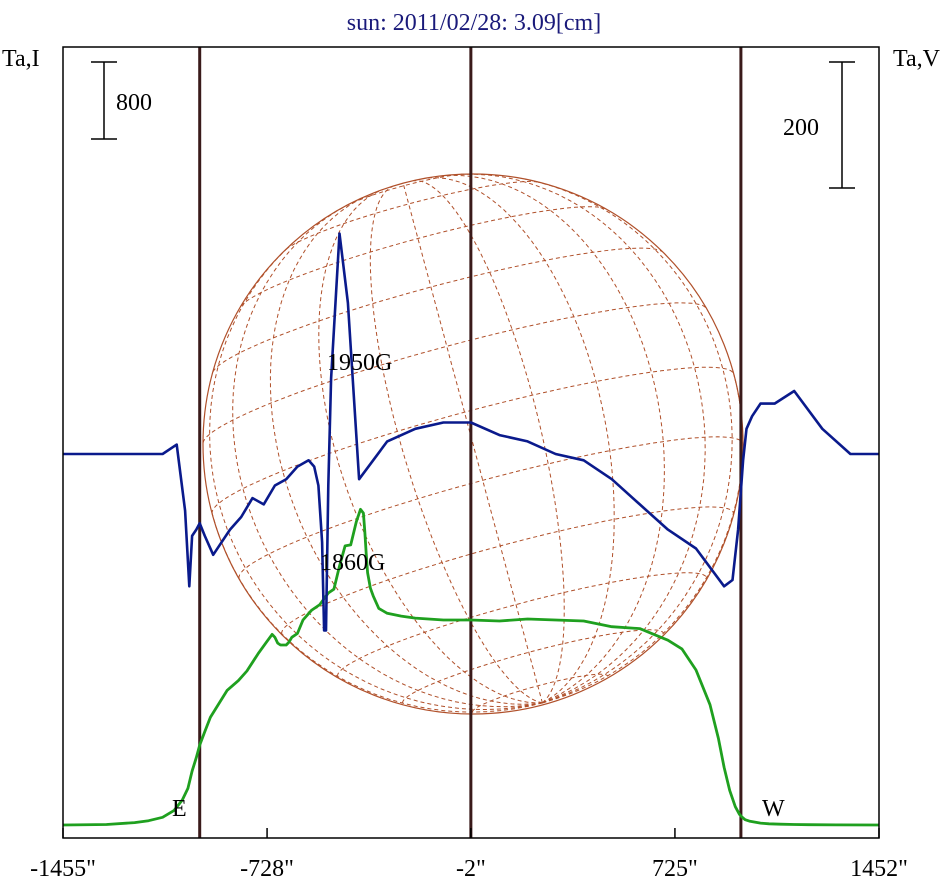 The width and height of the screenshot is (949, 885). What do you see at coordinates (134, 103) in the screenshot?
I see `scale-bar-left-label: 800` at bounding box center [134, 103].